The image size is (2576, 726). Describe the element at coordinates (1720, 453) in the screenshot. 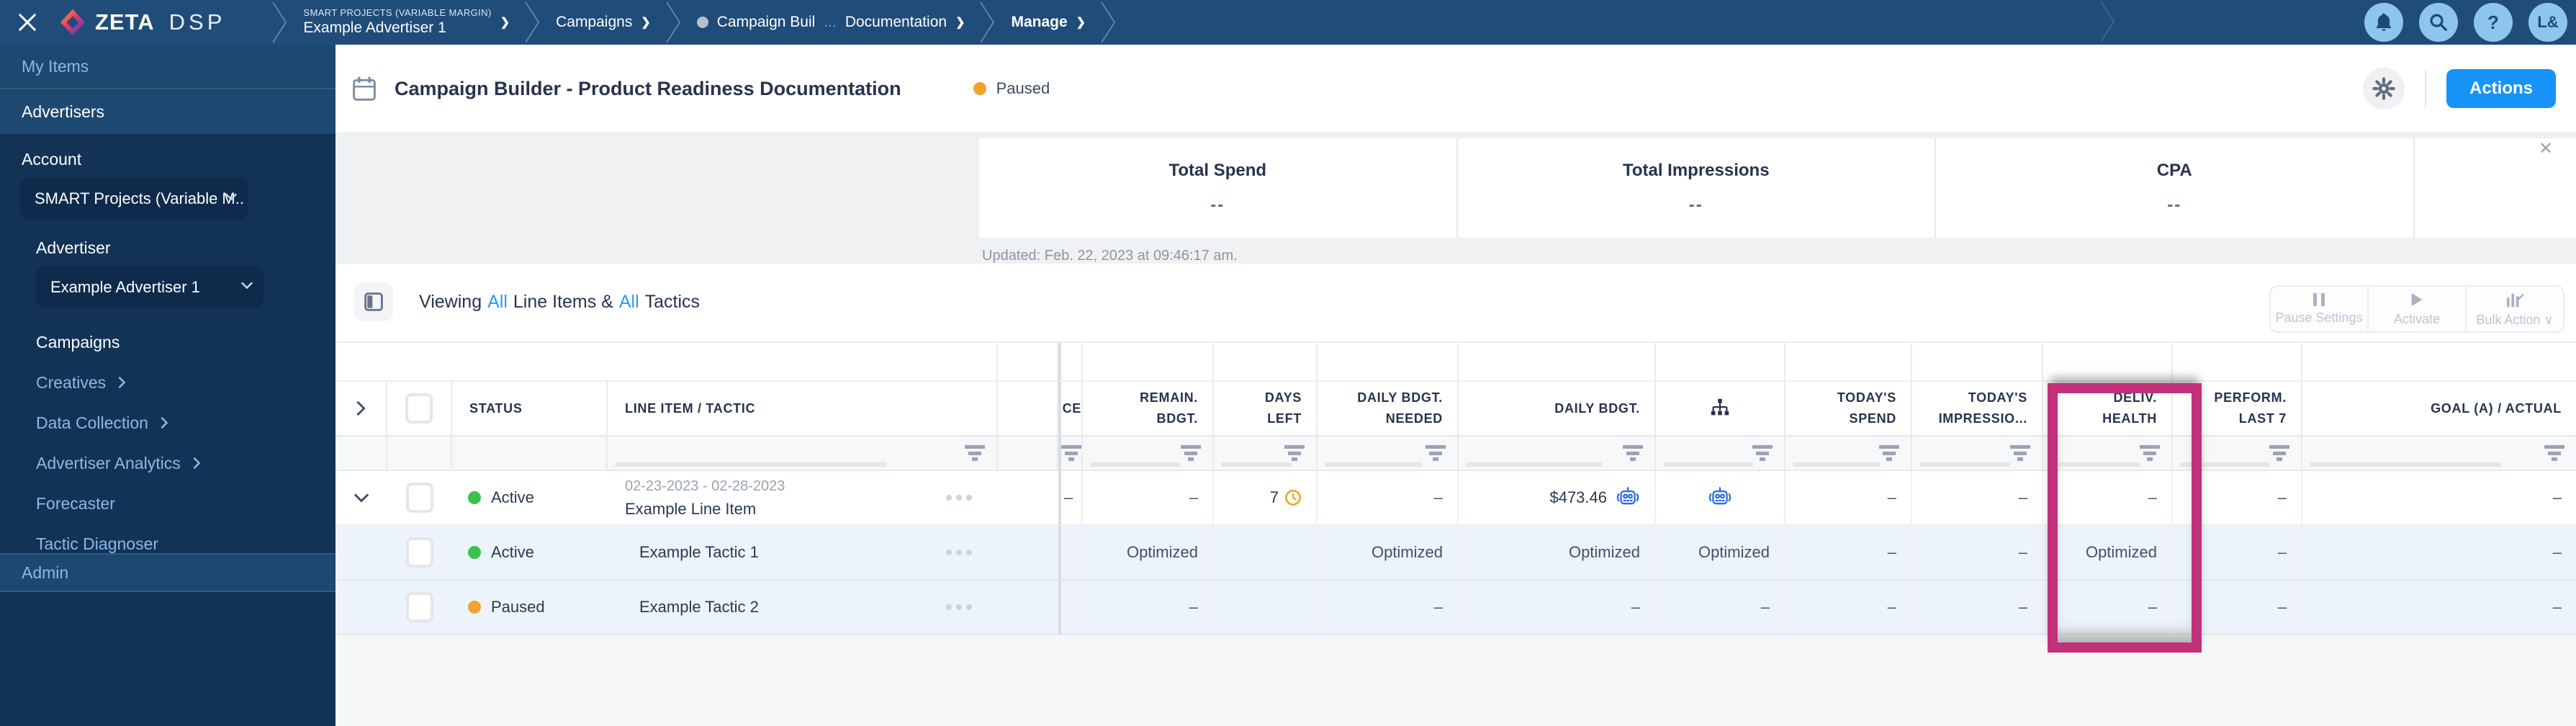

I see `filter-family` at that location.